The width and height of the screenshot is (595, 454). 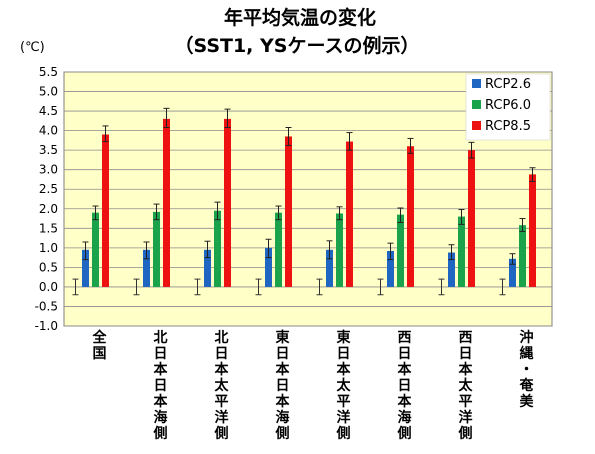 I want to click on y-tick-label: 1.0, so click(x=48, y=248).